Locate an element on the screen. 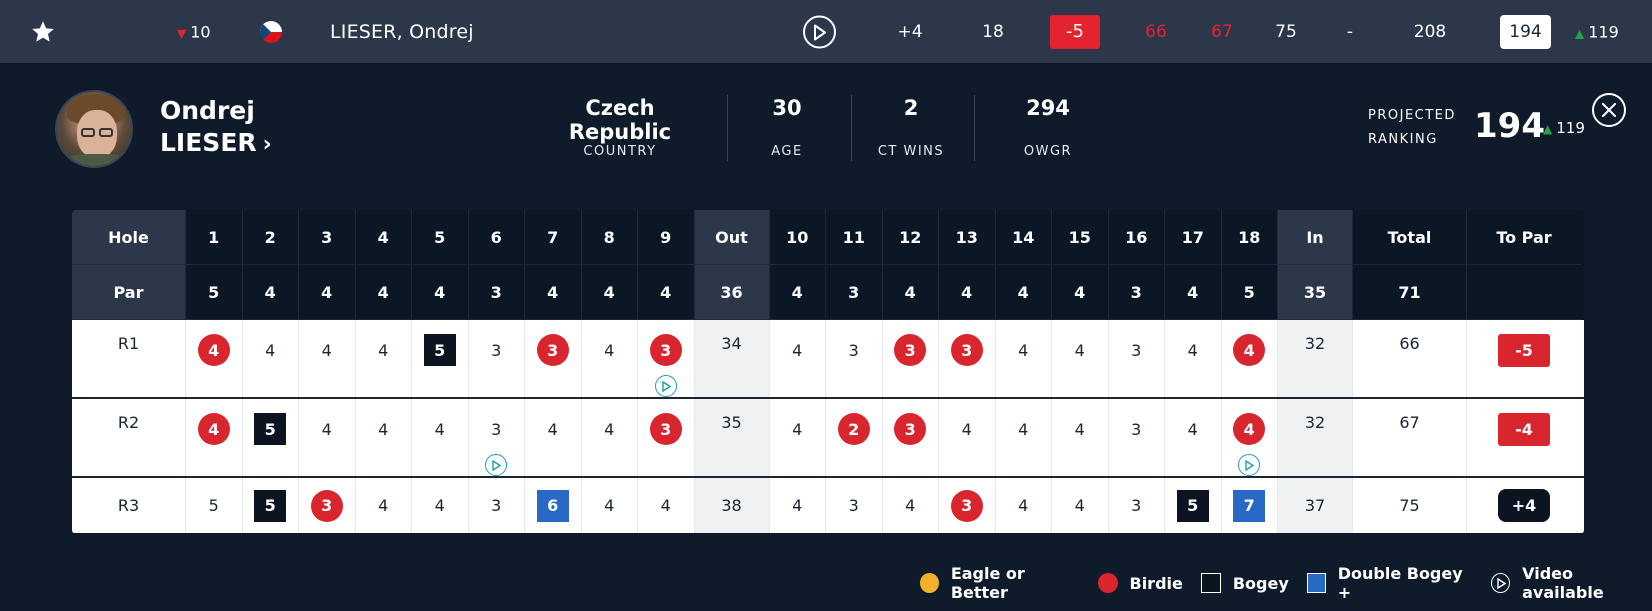 The image size is (1652, 611). hole-score-cell: 2 is located at coordinates (854, 437).